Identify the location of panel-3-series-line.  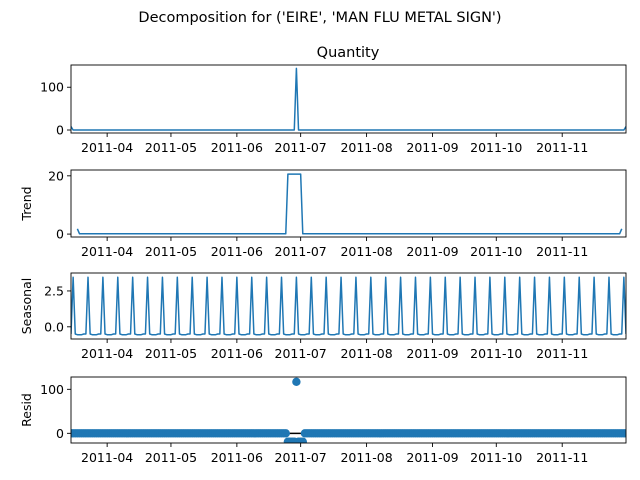
(348, 306).